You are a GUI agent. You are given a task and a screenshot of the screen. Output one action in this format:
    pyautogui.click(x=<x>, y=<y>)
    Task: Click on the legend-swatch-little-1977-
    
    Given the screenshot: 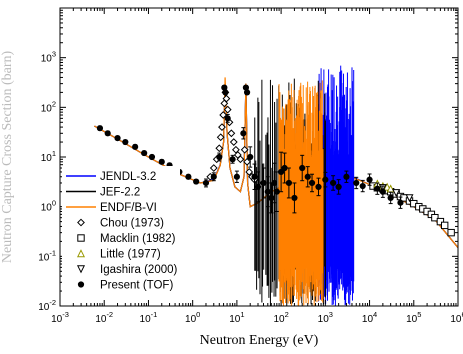 What is the action you would take?
    pyautogui.click(x=81, y=253)
    